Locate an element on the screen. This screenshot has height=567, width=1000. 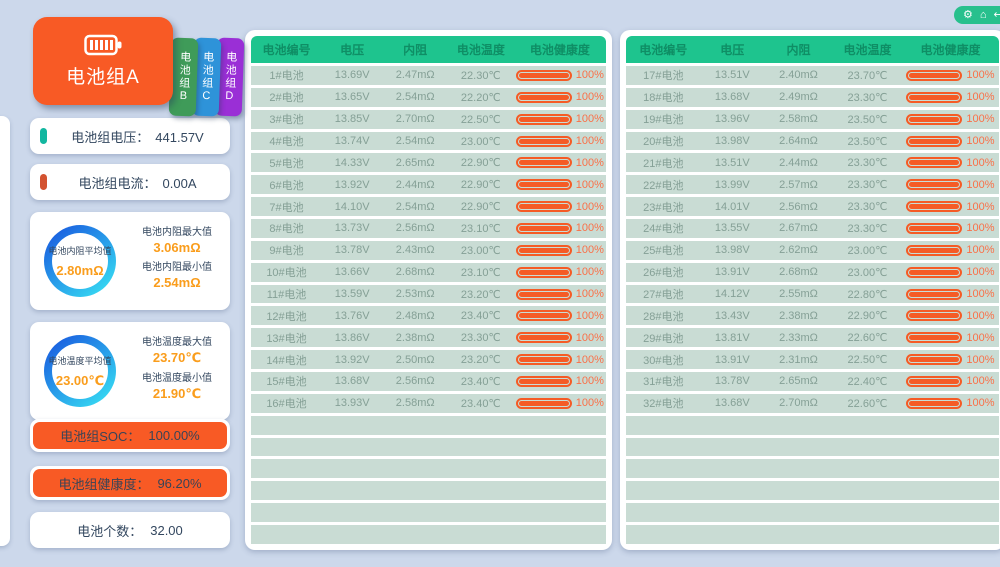
table-cell: 19#电池 is located at coordinates (663, 120).